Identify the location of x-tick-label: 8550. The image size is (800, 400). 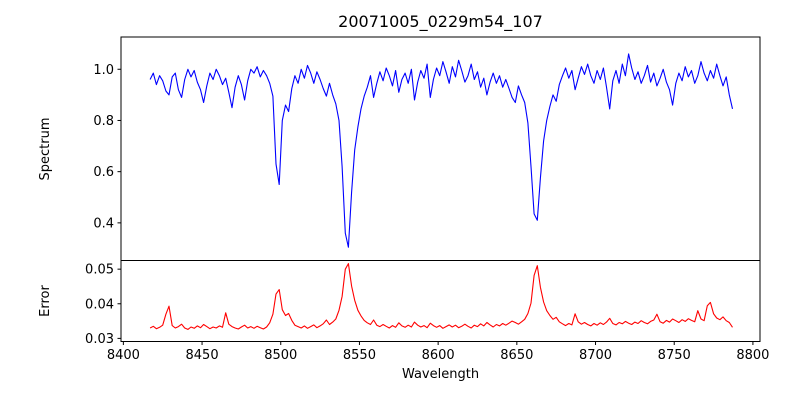
(359, 355).